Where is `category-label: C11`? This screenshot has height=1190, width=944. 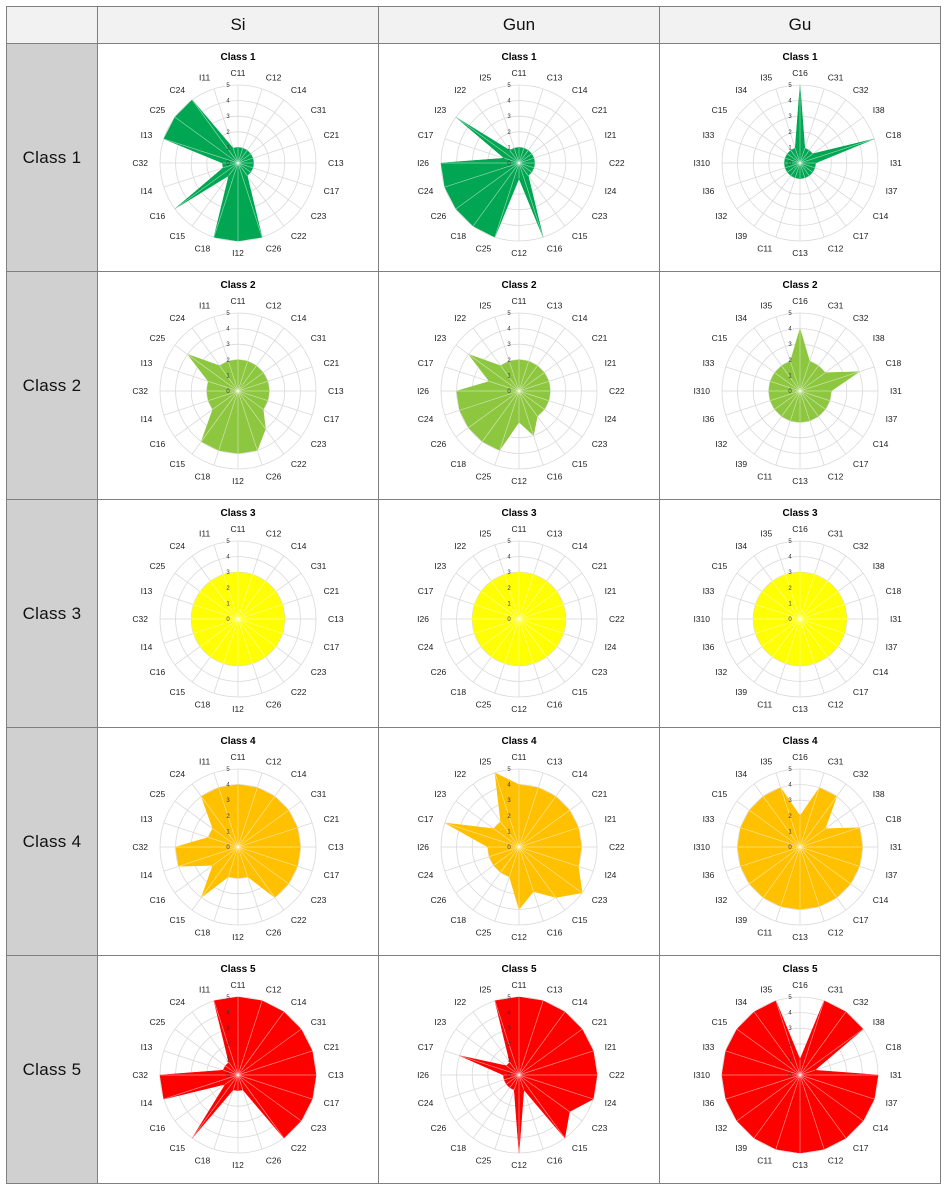
category-label: C11 is located at coordinates (519, 301).